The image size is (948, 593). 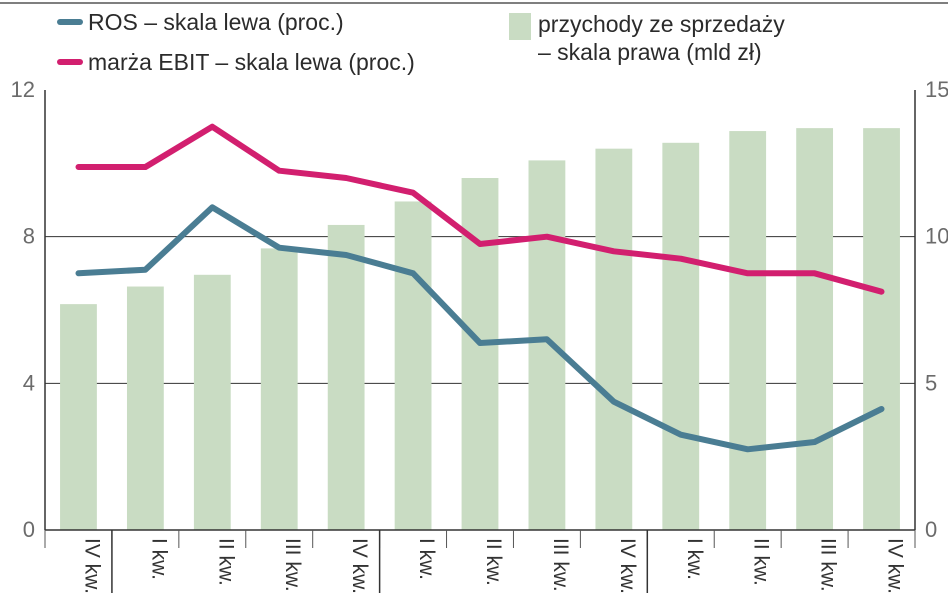 What do you see at coordinates (931, 382) in the screenshot?
I see `right-tick-label: 5` at bounding box center [931, 382].